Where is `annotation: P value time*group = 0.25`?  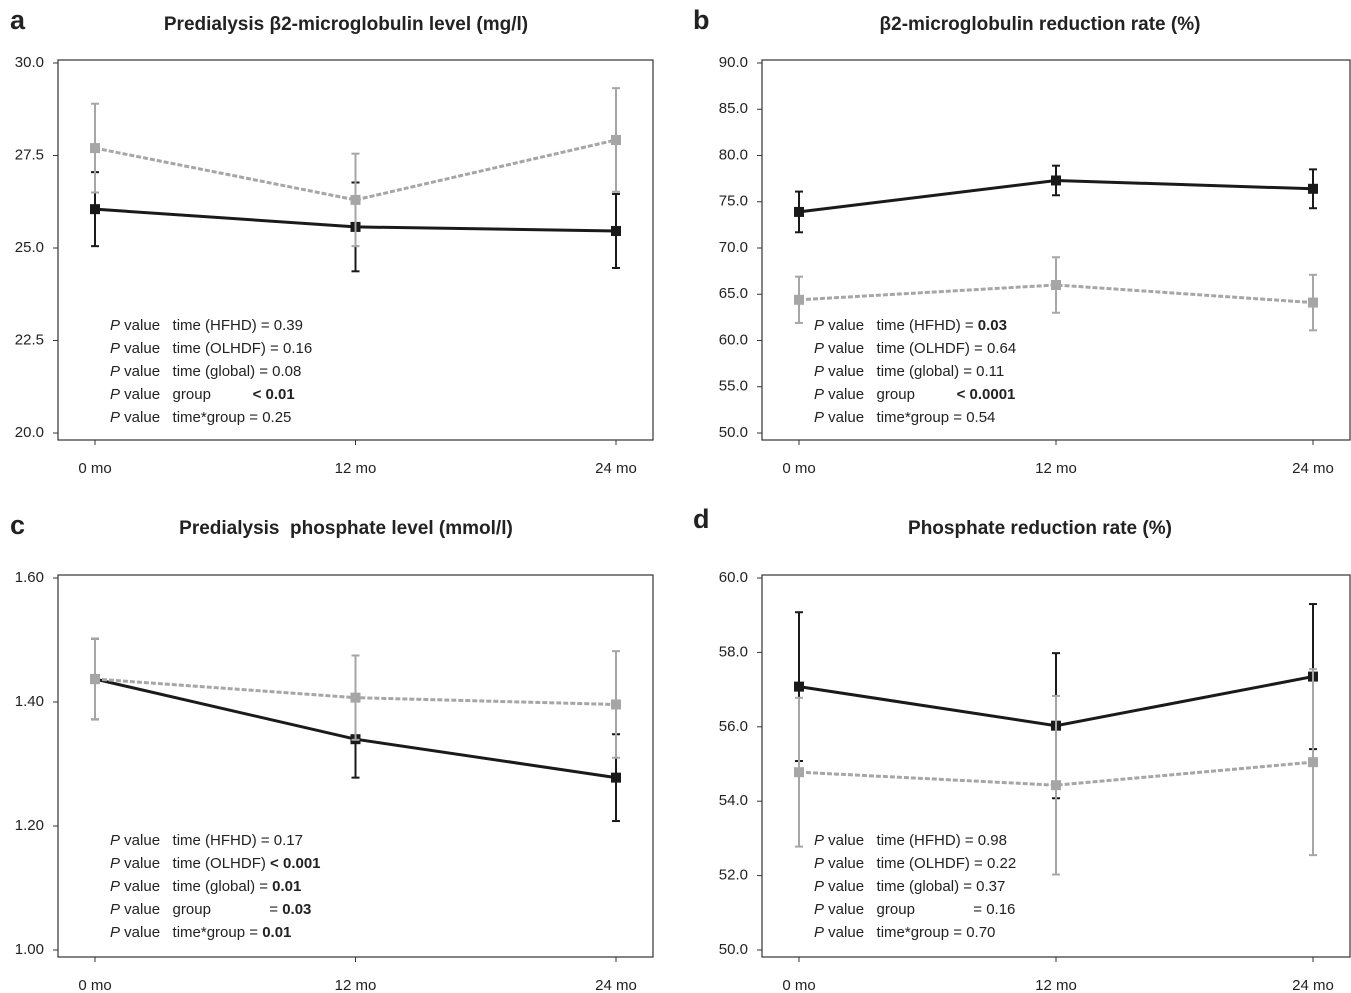
annotation: P value time*group = 0.25 is located at coordinates (200, 417).